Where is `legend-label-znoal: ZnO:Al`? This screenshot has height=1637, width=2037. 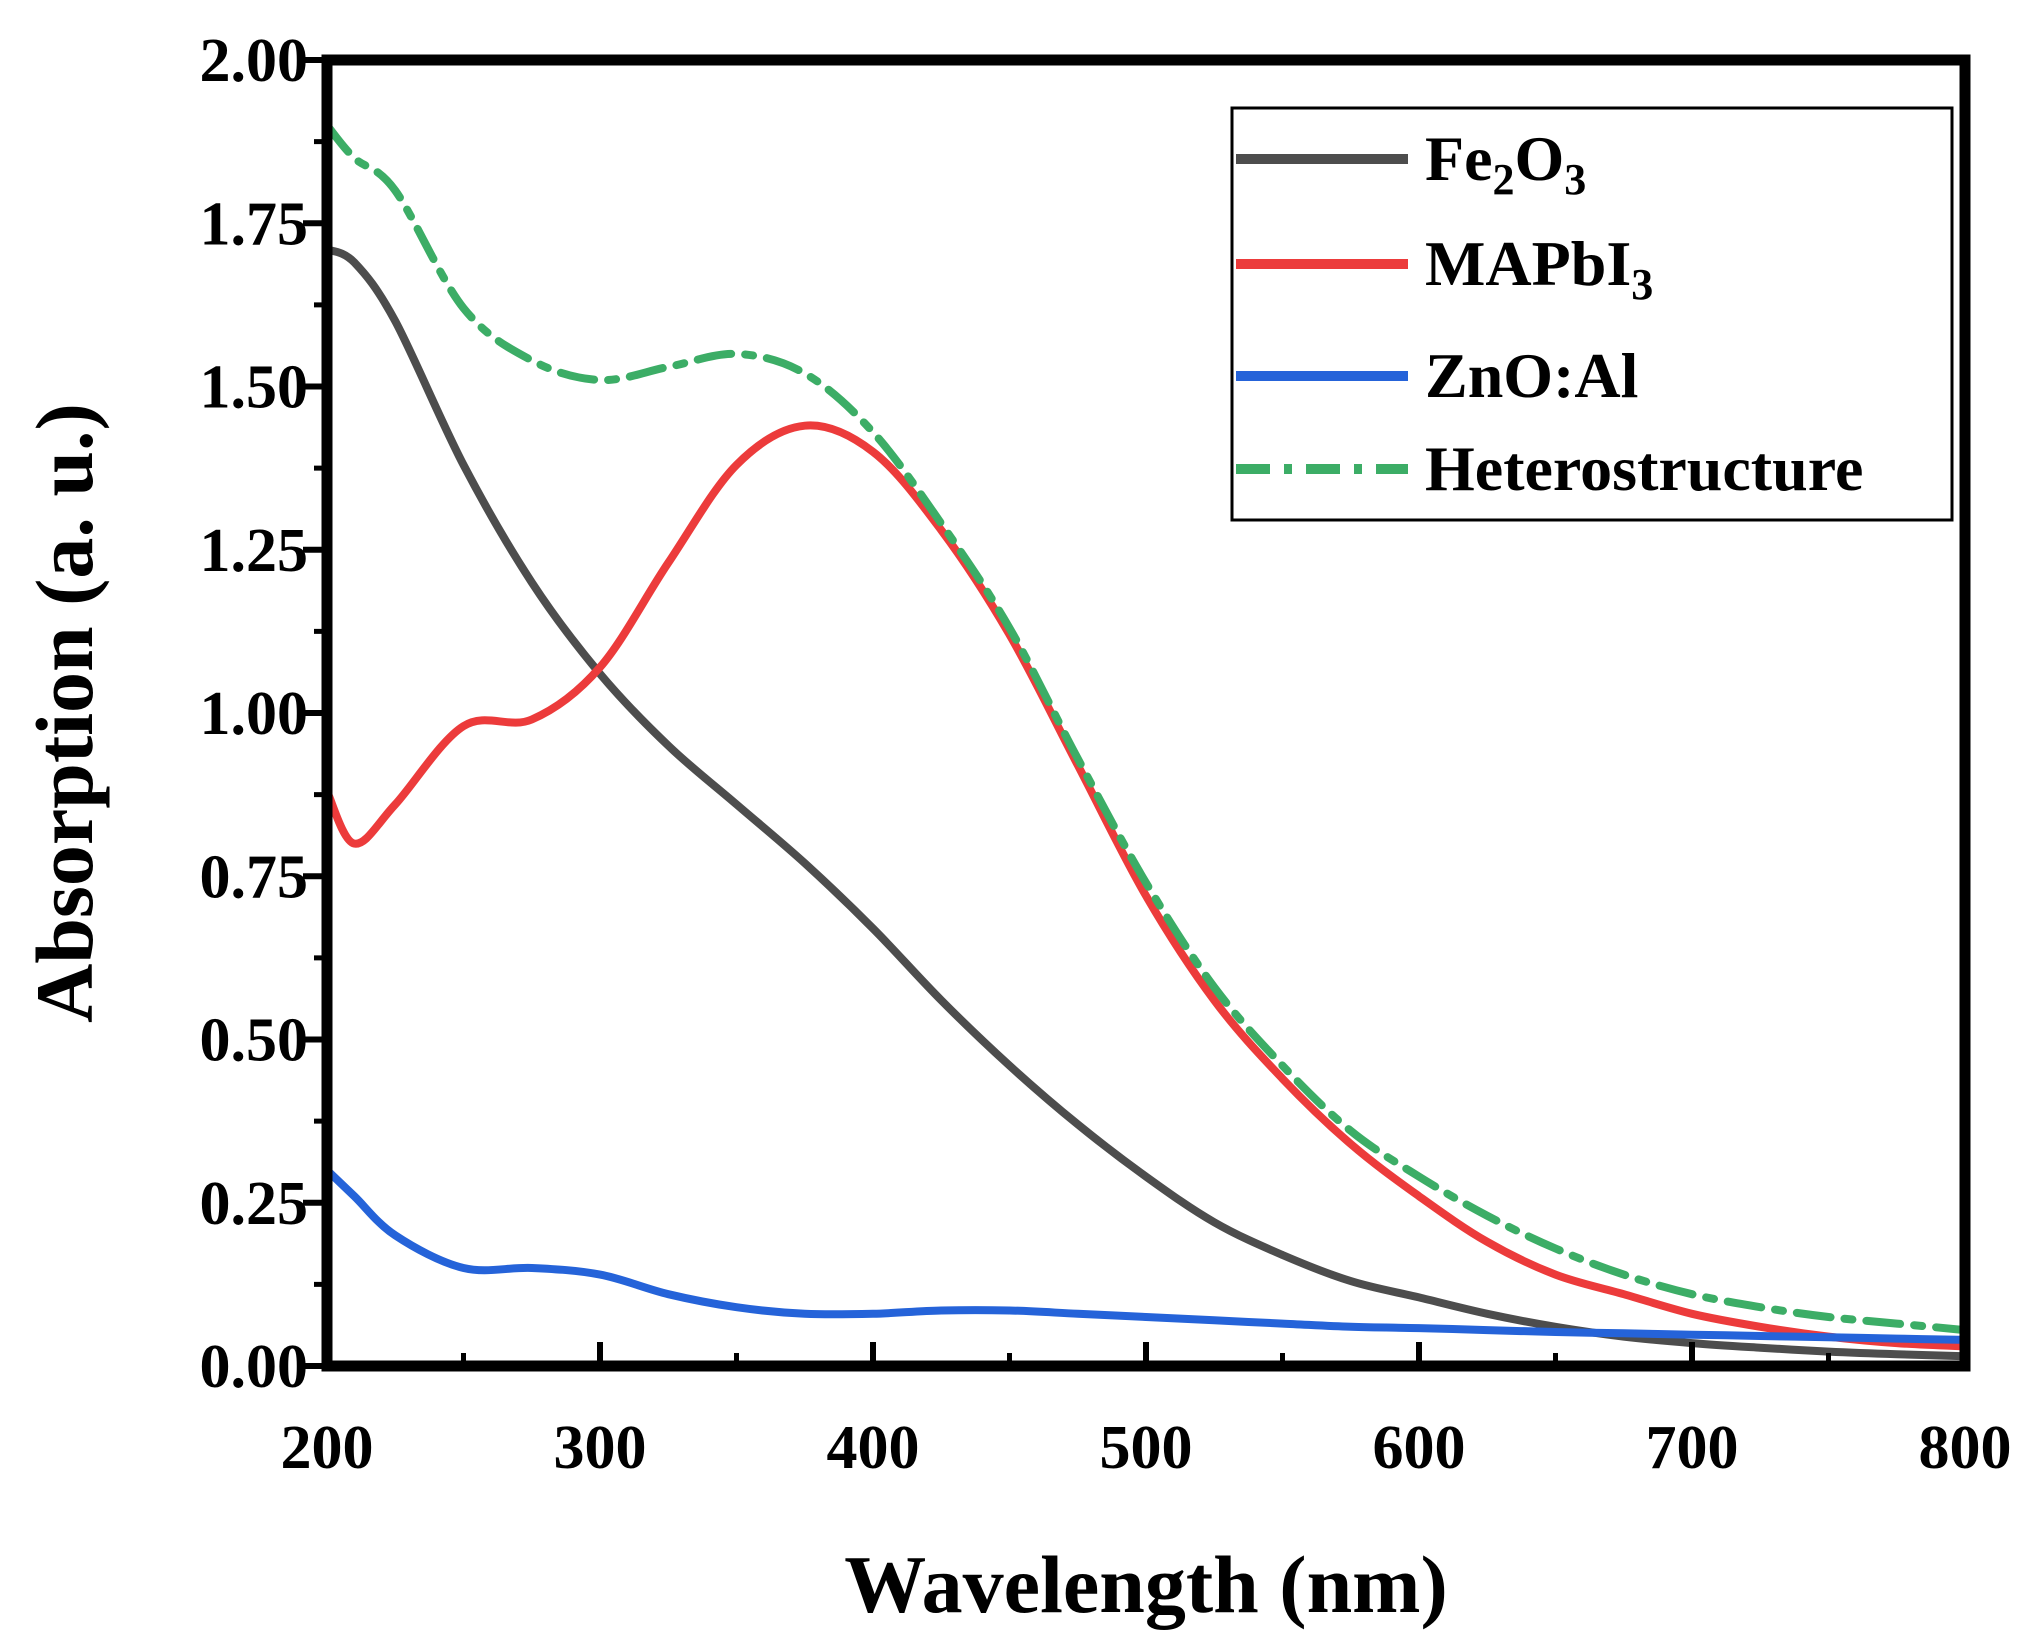
legend-label-znoal: ZnO:Al is located at coordinates (1531, 375).